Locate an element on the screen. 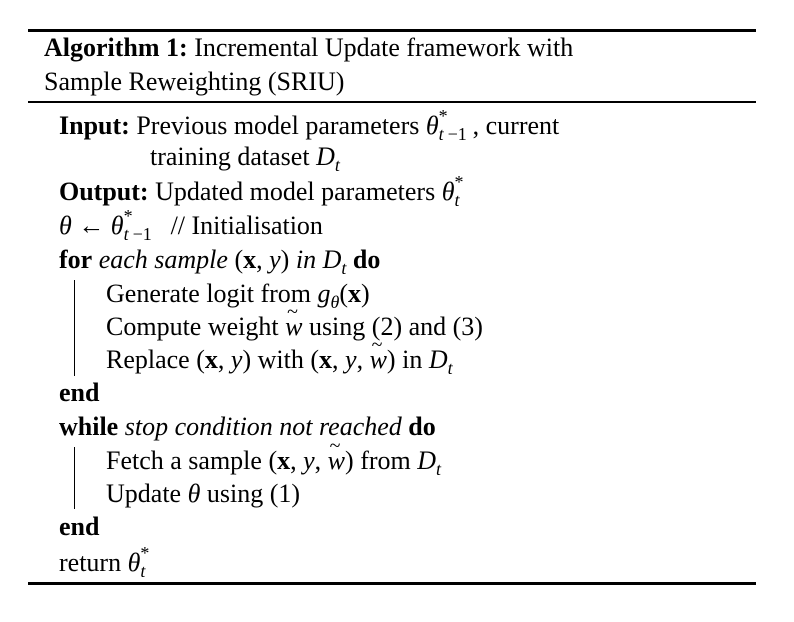 The image size is (794, 622). algorithm-title-line2: Sample Reweighting (SRIU) is located at coordinates (194, 81).